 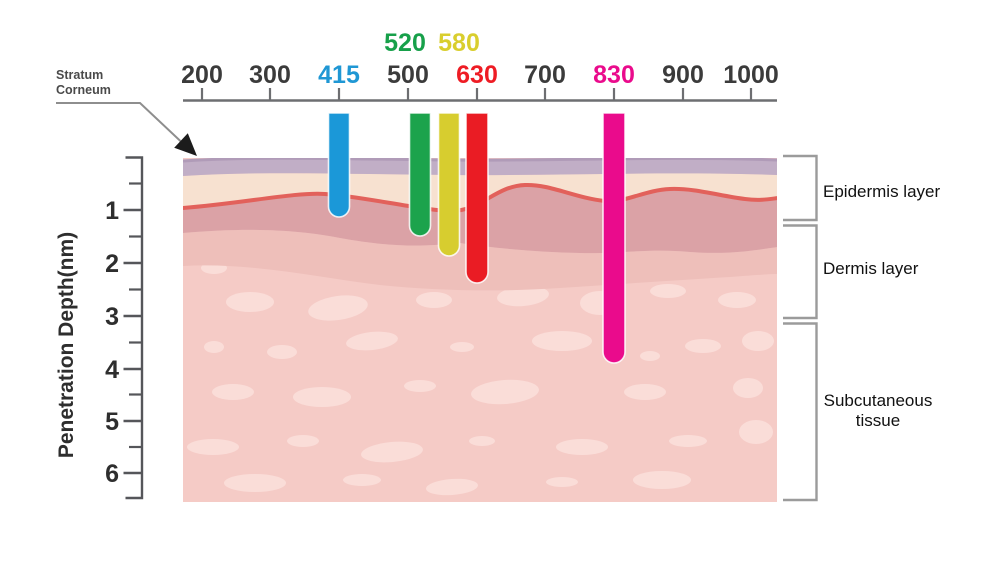 I want to click on depth-label-1: 1, so click(x=112, y=211).